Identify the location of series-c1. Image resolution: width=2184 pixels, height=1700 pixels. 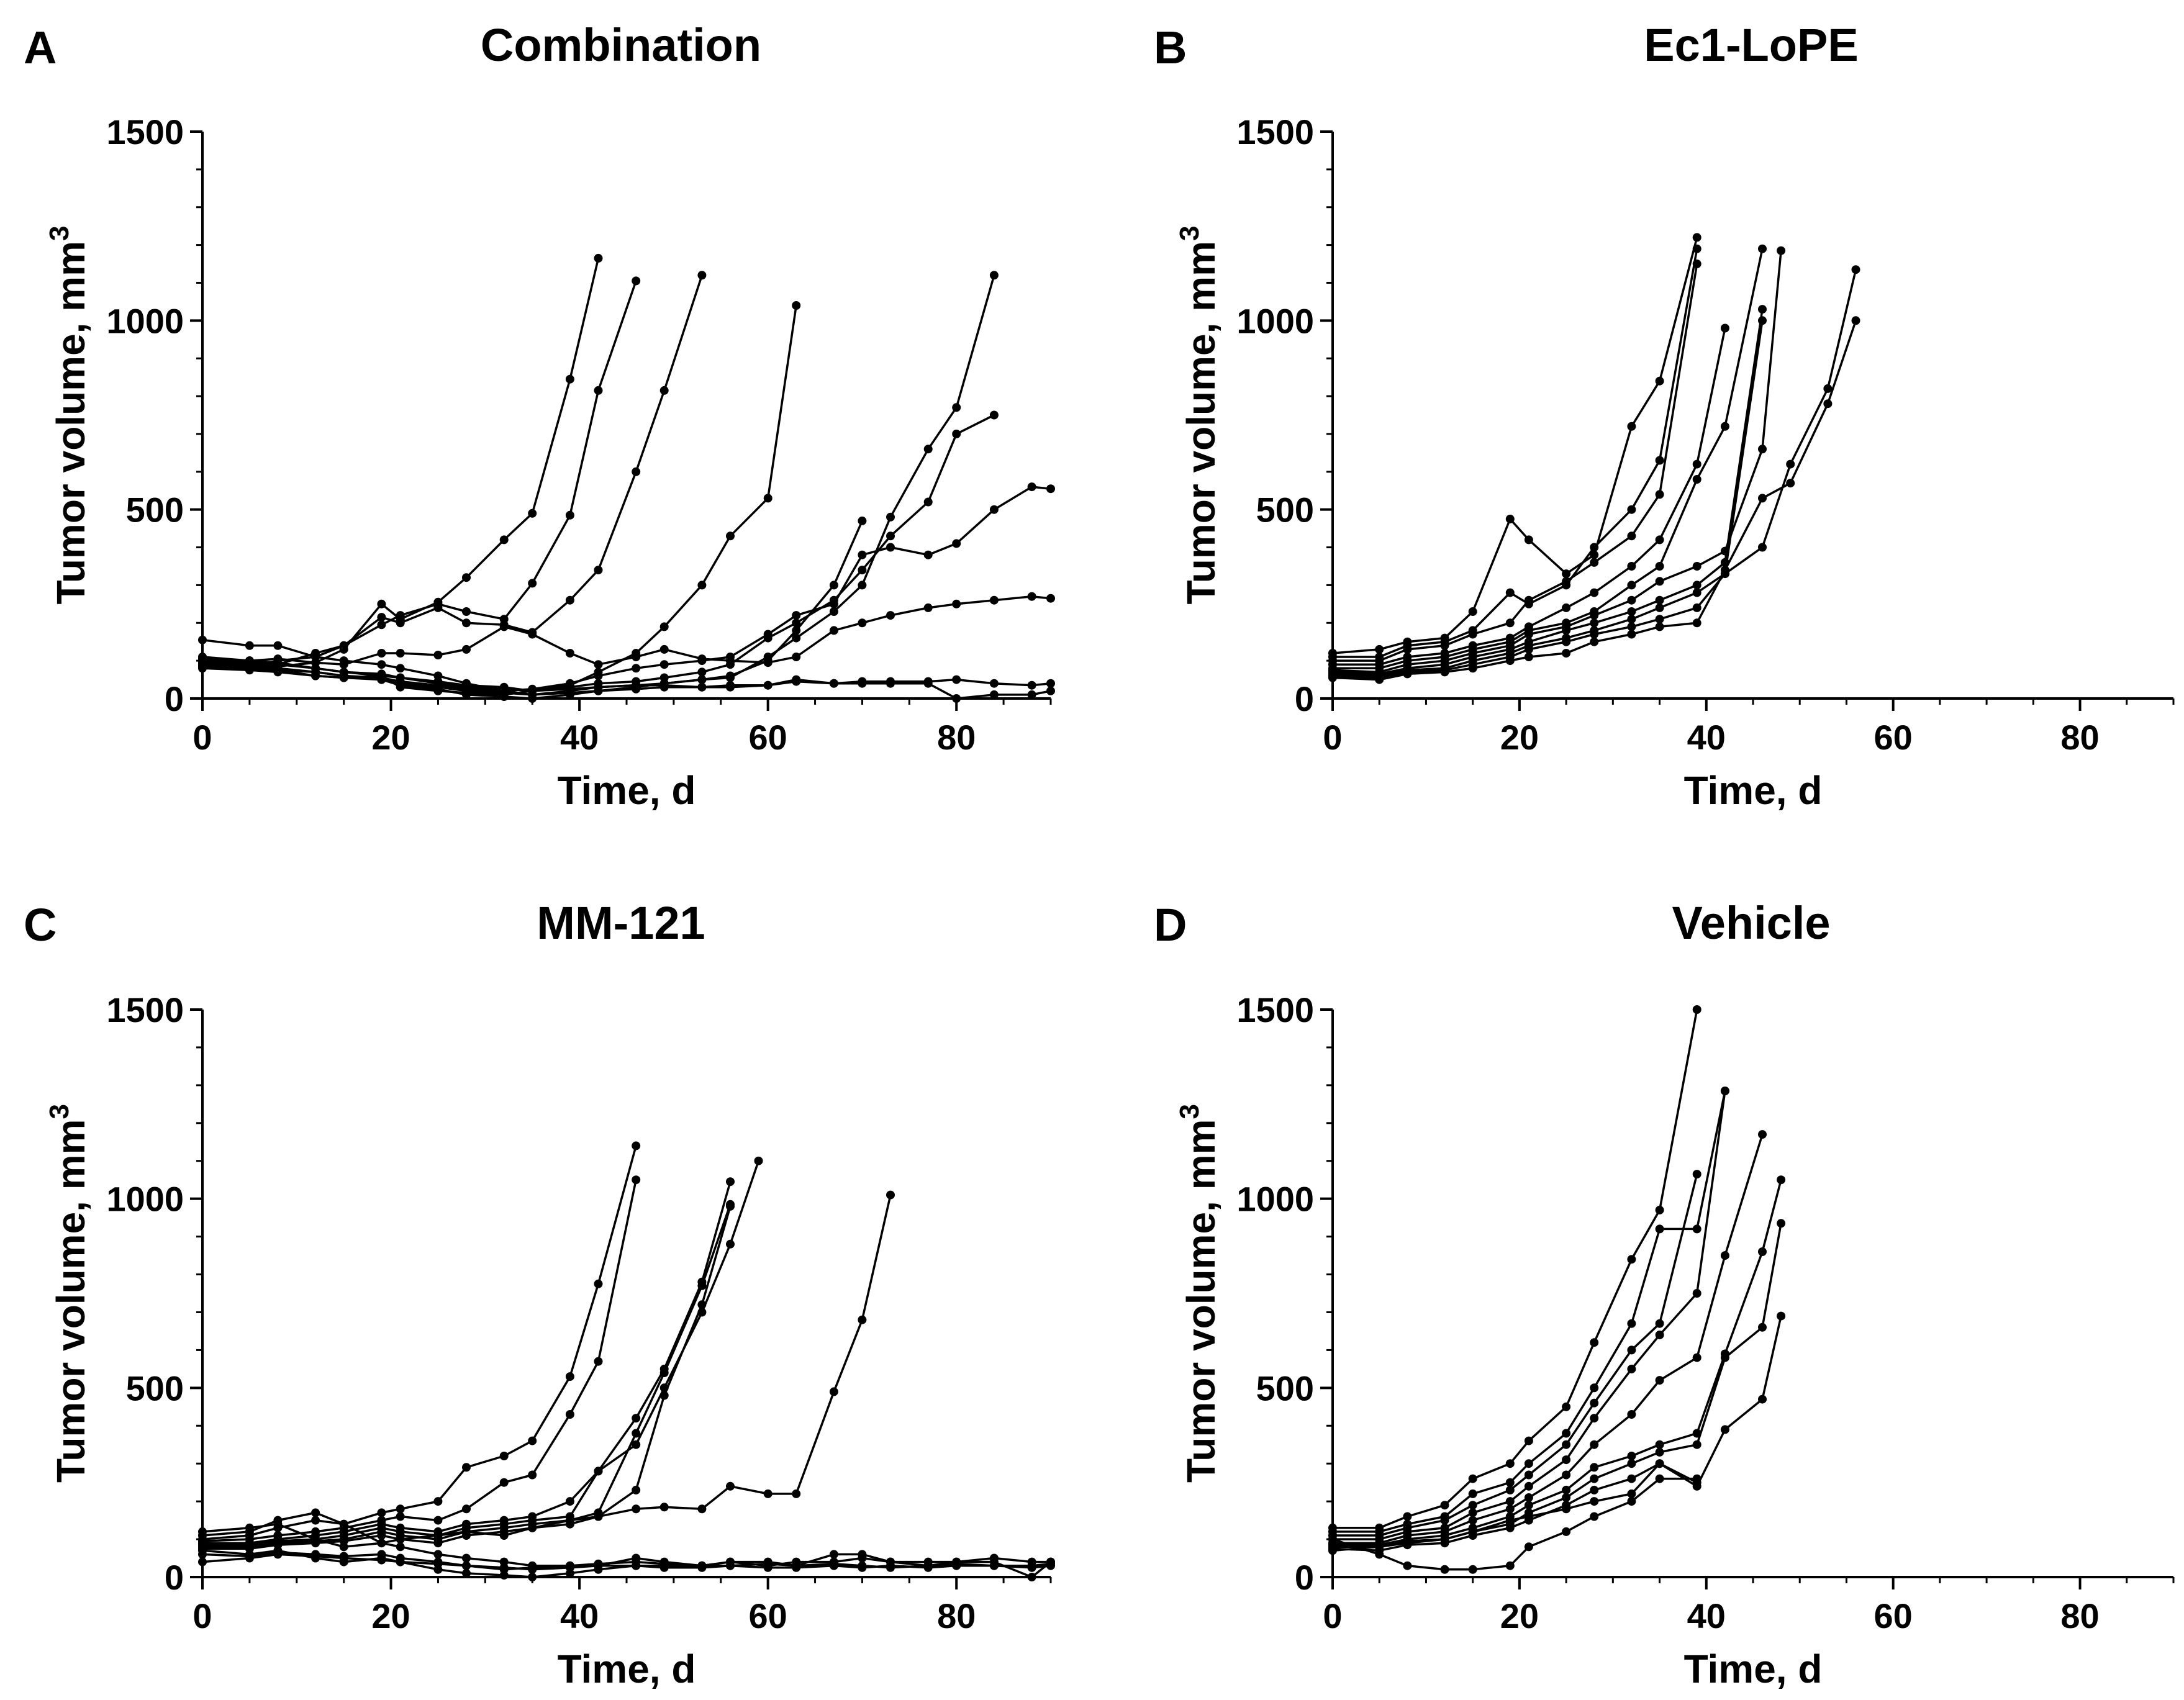
(419, 1342).